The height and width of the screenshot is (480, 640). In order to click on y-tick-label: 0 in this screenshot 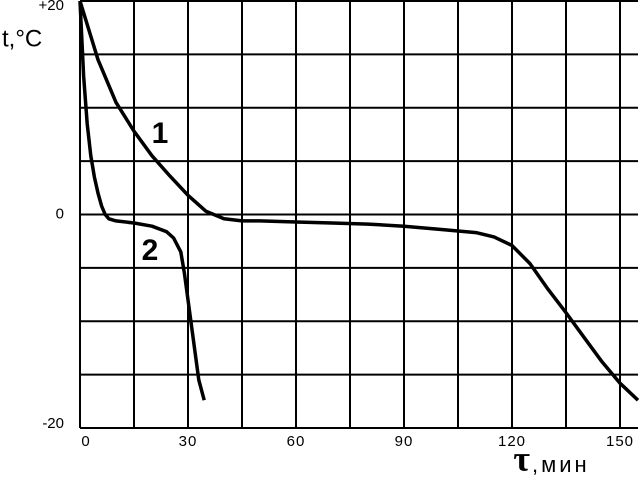, I will do `click(60, 213)`.